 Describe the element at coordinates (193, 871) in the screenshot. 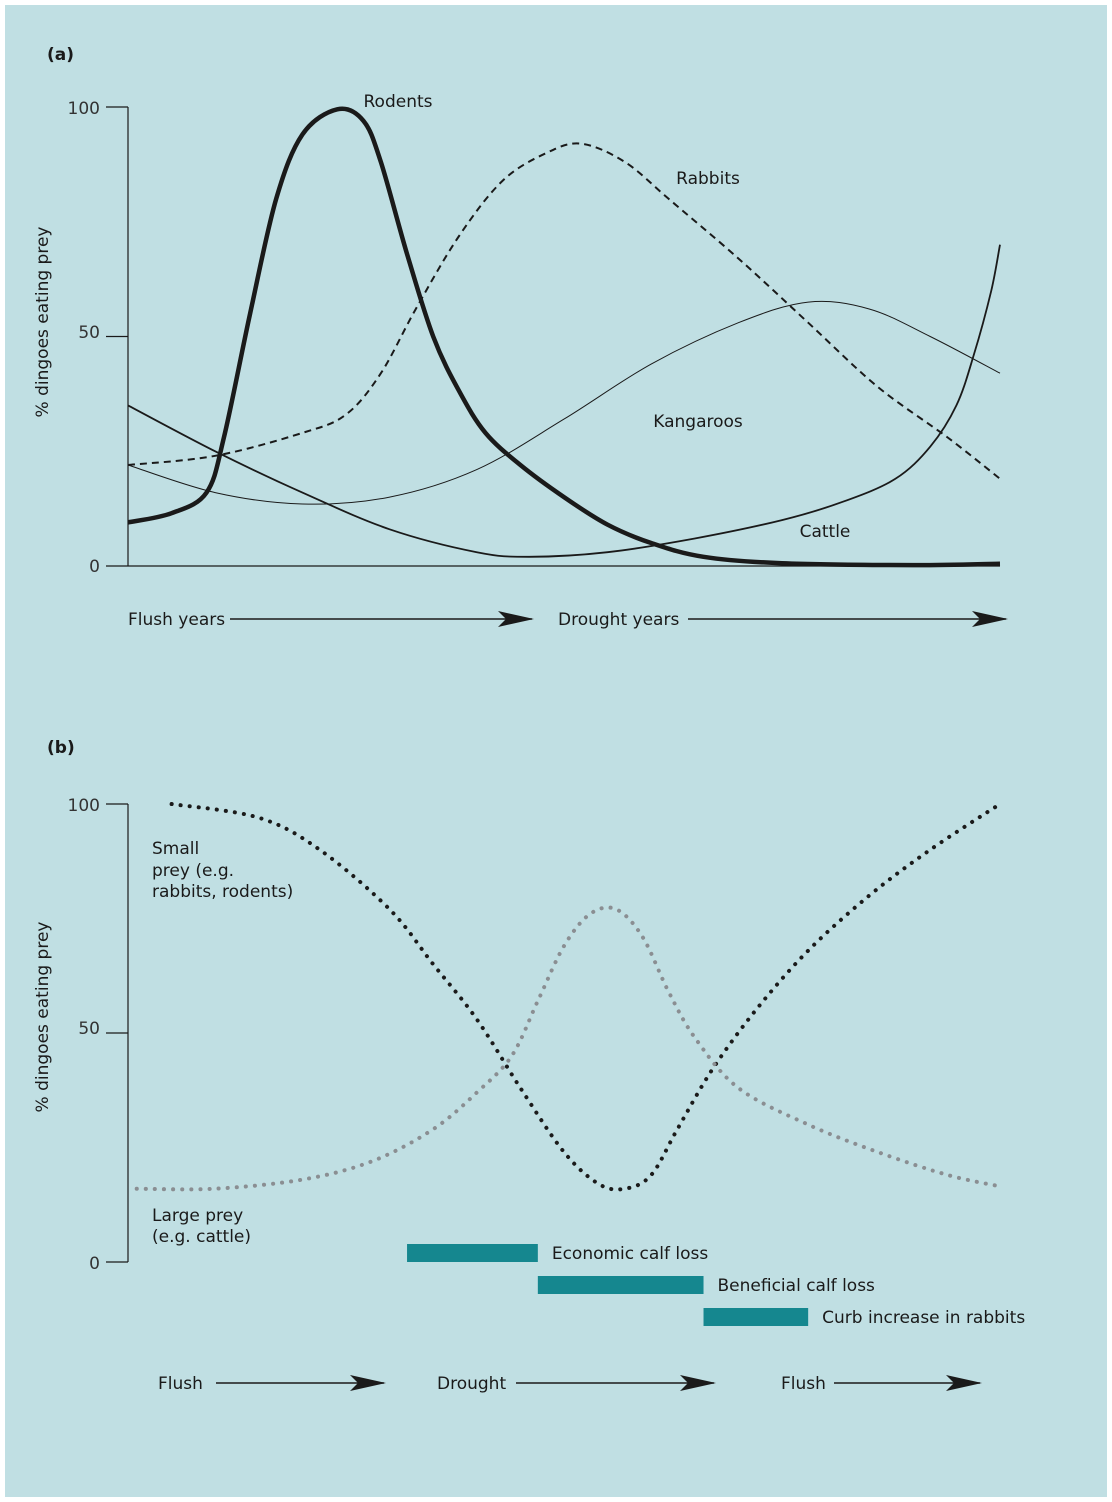

I see `small-prey-label-line-2: prey (e.g.` at that location.